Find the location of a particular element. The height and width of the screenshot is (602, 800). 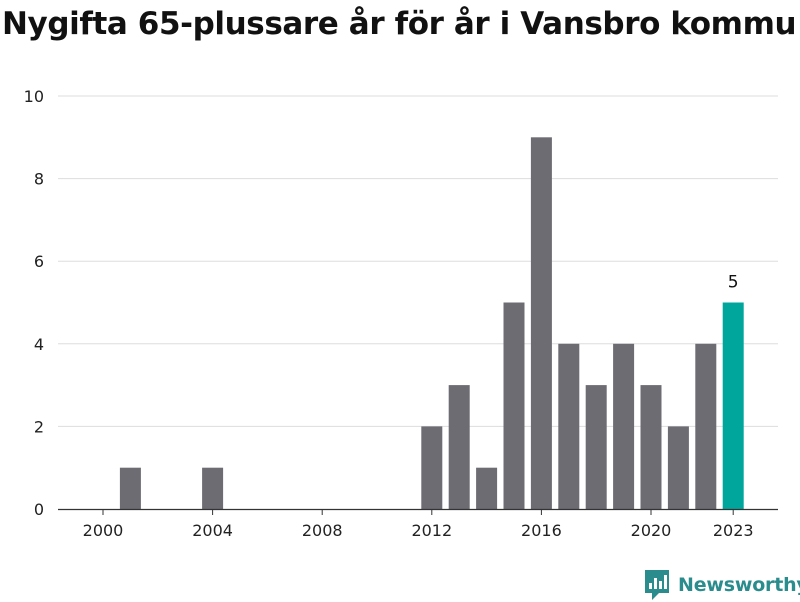

newsworthy-logo-icon is located at coordinates (657, 585).